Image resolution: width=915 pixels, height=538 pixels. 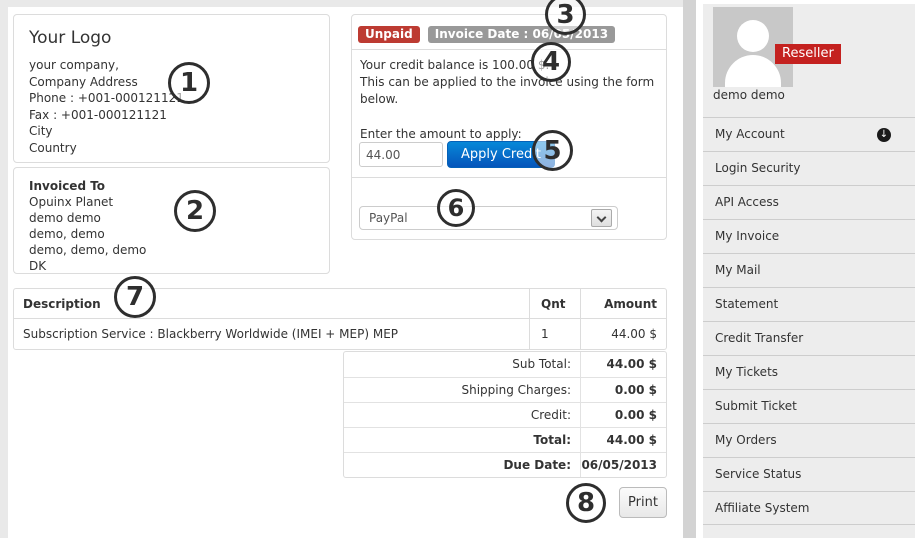 What do you see at coordinates (565, 17) in the screenshot?
I see `annotation-circle-3: 3` at bounding box center [565, 17].